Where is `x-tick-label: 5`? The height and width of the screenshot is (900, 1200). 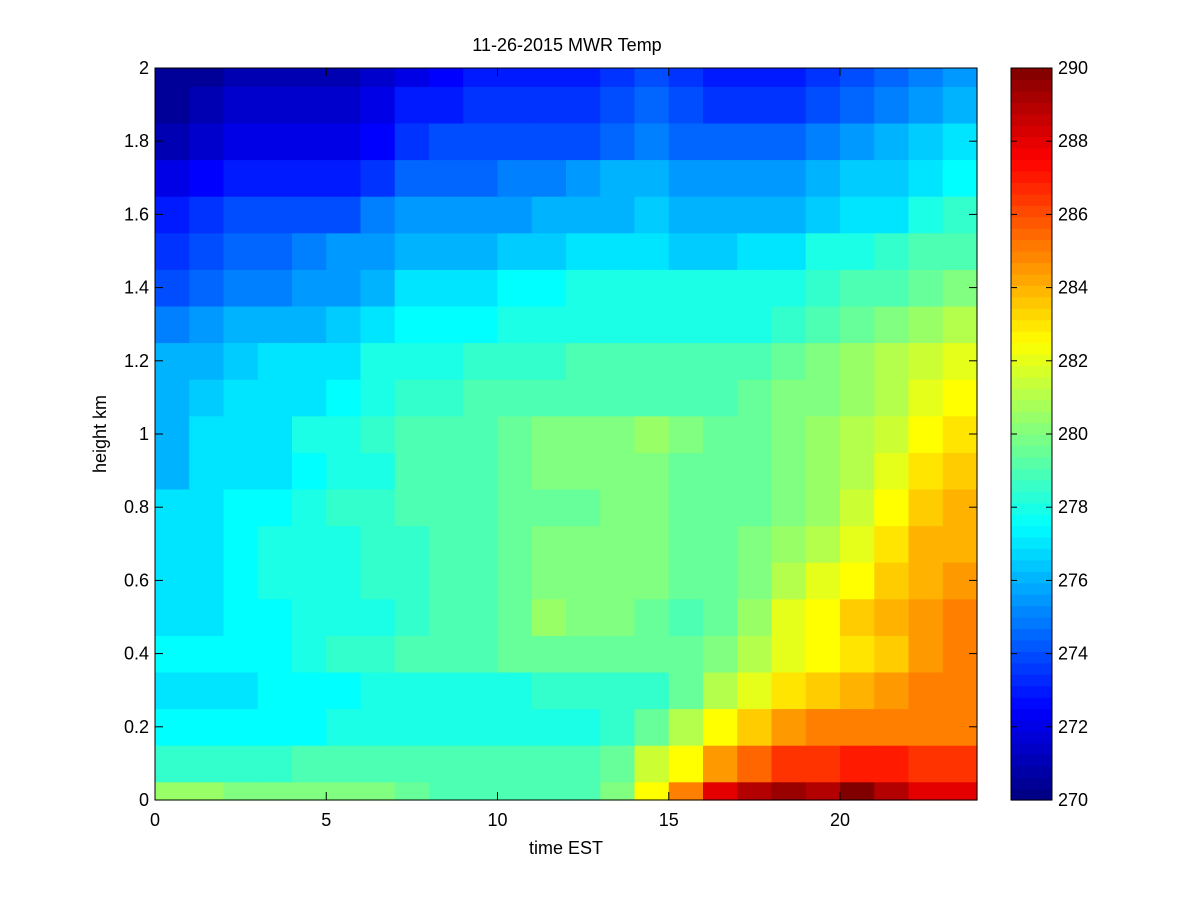
x-tick-label: 5 is located at coordinates (326, 820).